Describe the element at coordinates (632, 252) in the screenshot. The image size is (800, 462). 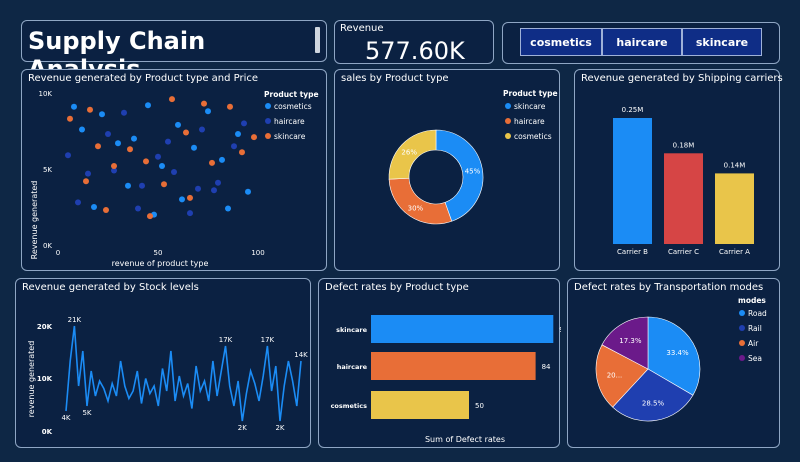
I see `carrier-category-label-0: Carrier B` at that location.